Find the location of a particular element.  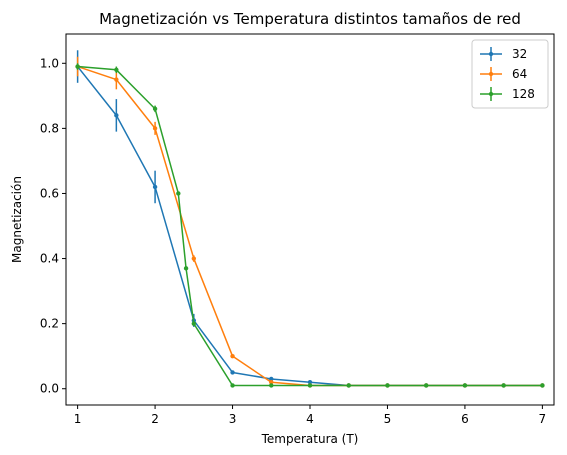

y-tick-label: 0.6 is located at coordinates (49, 193).